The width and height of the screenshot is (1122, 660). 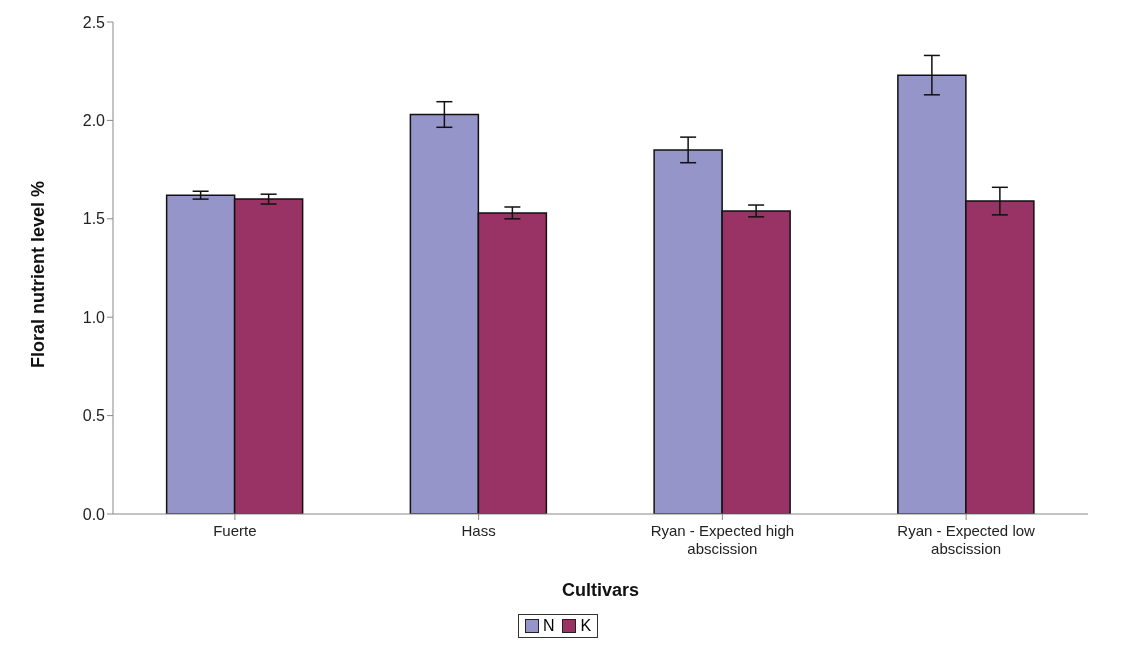 What do you see at coordinates (548, 626) in the screenshot?
I see `legend-label: N` at bounding box center [548, 626].